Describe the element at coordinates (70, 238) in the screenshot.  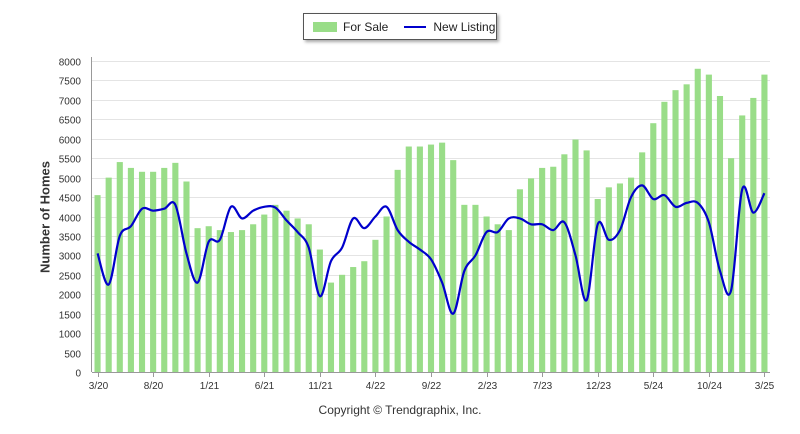
I see `y-tick-label: 3500` at that location.